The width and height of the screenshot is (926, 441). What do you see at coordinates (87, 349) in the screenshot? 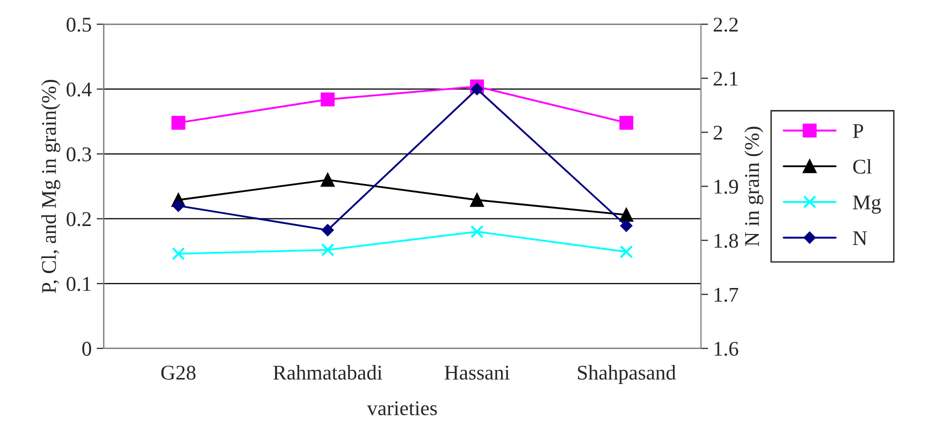
I see `y-tick-label: 0` at bounding box center [87, 349].